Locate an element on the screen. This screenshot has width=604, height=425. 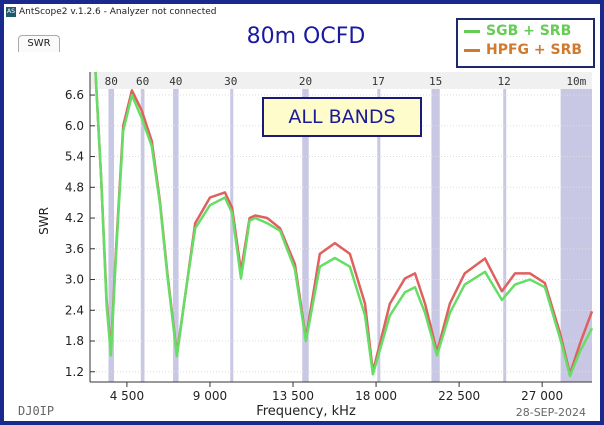
y-tick-label: 1.8 is located at coordinates (74, 341).